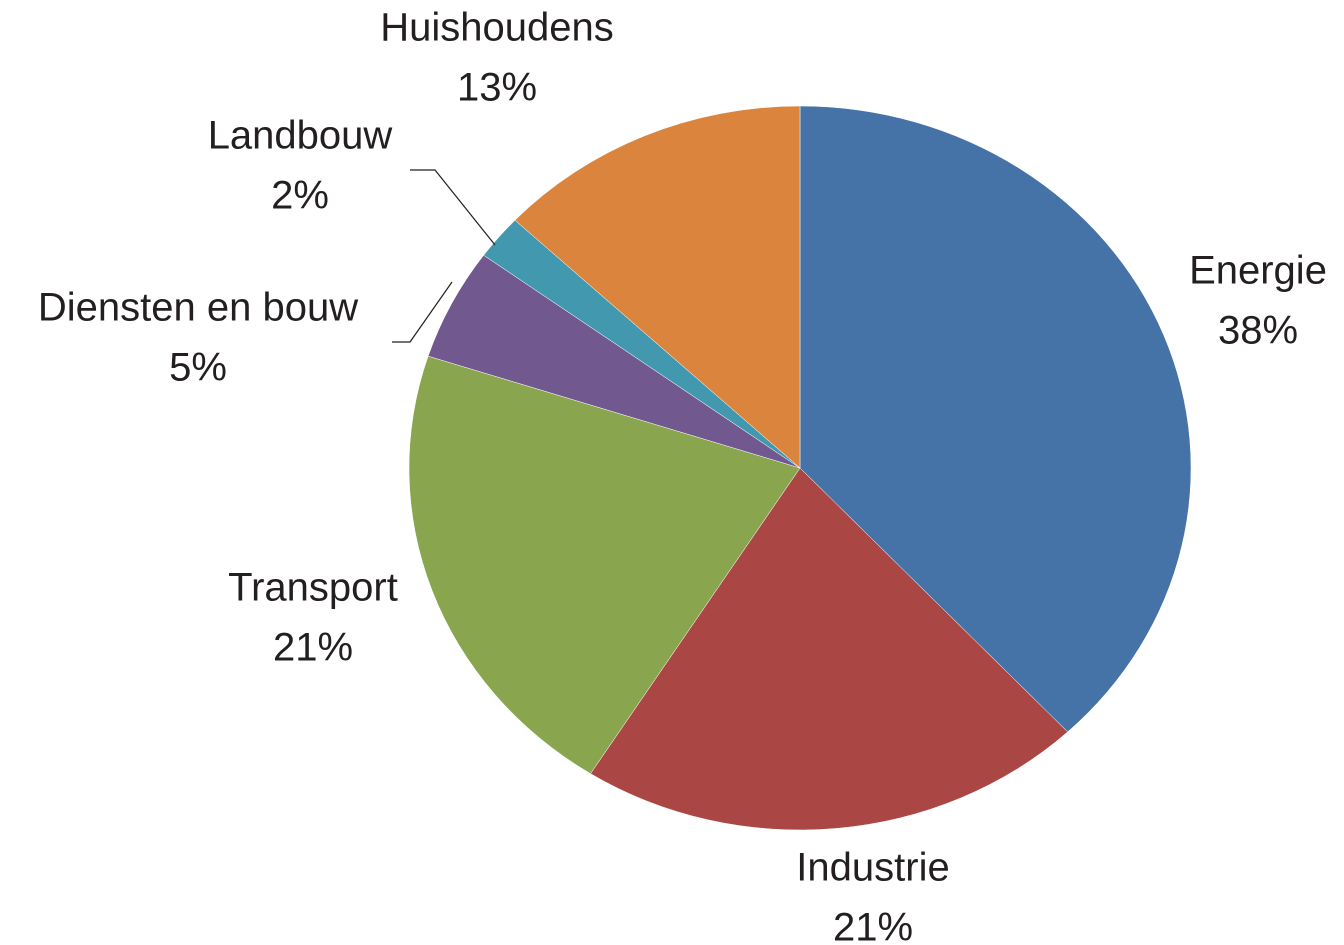 This screenshot has height=945, width=1344. I want to click on slice-label: Huishoudens, so click(497, 28).